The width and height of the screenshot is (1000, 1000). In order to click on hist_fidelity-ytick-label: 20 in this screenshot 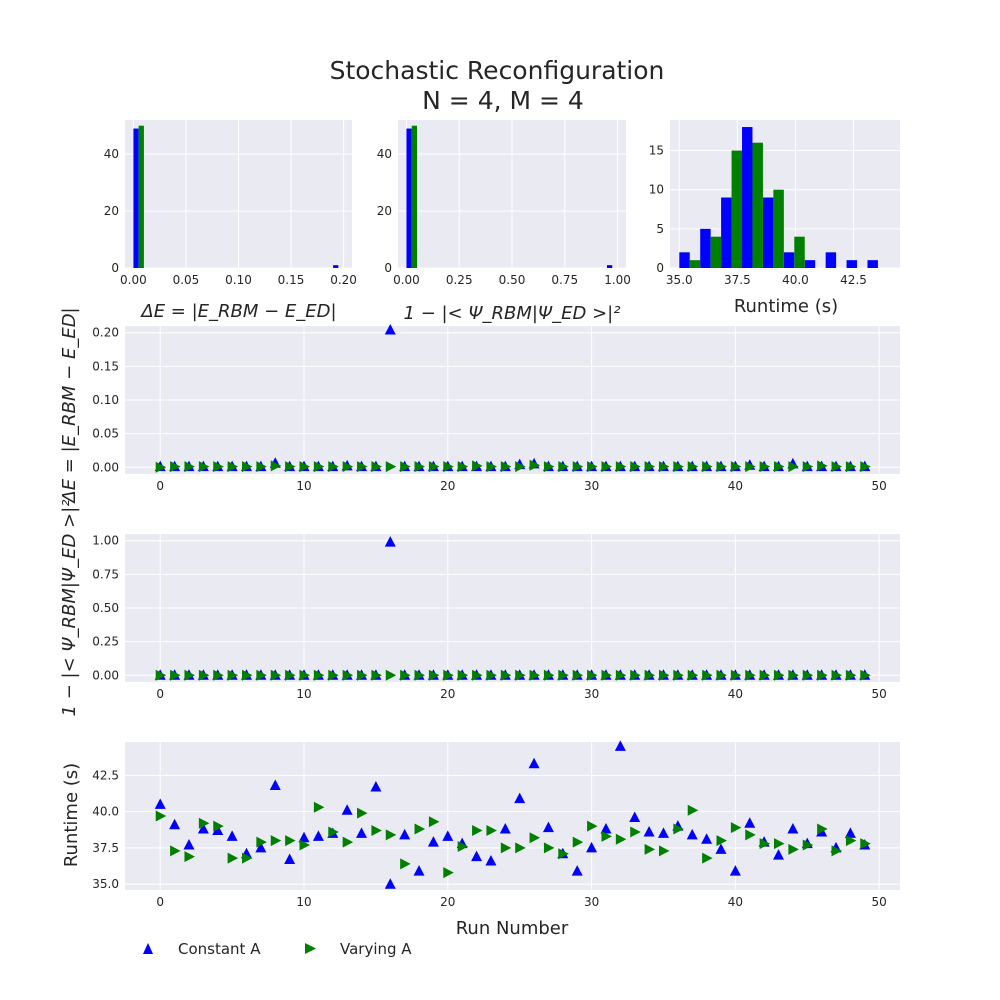, I will do `click(384, 211)`.